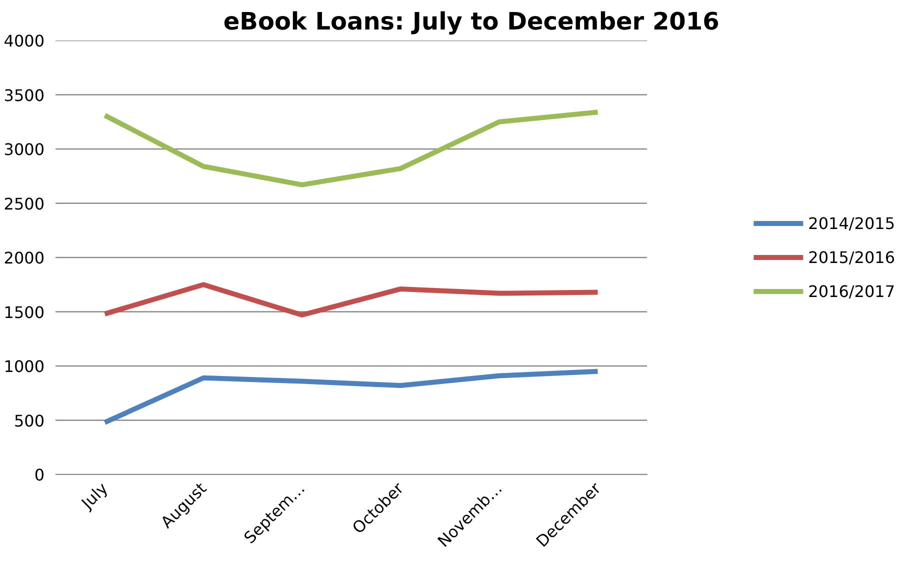 The width and height of the screenshot is (908, 568). I want to click on legend-label: 2014/2015, so click(851, 223).